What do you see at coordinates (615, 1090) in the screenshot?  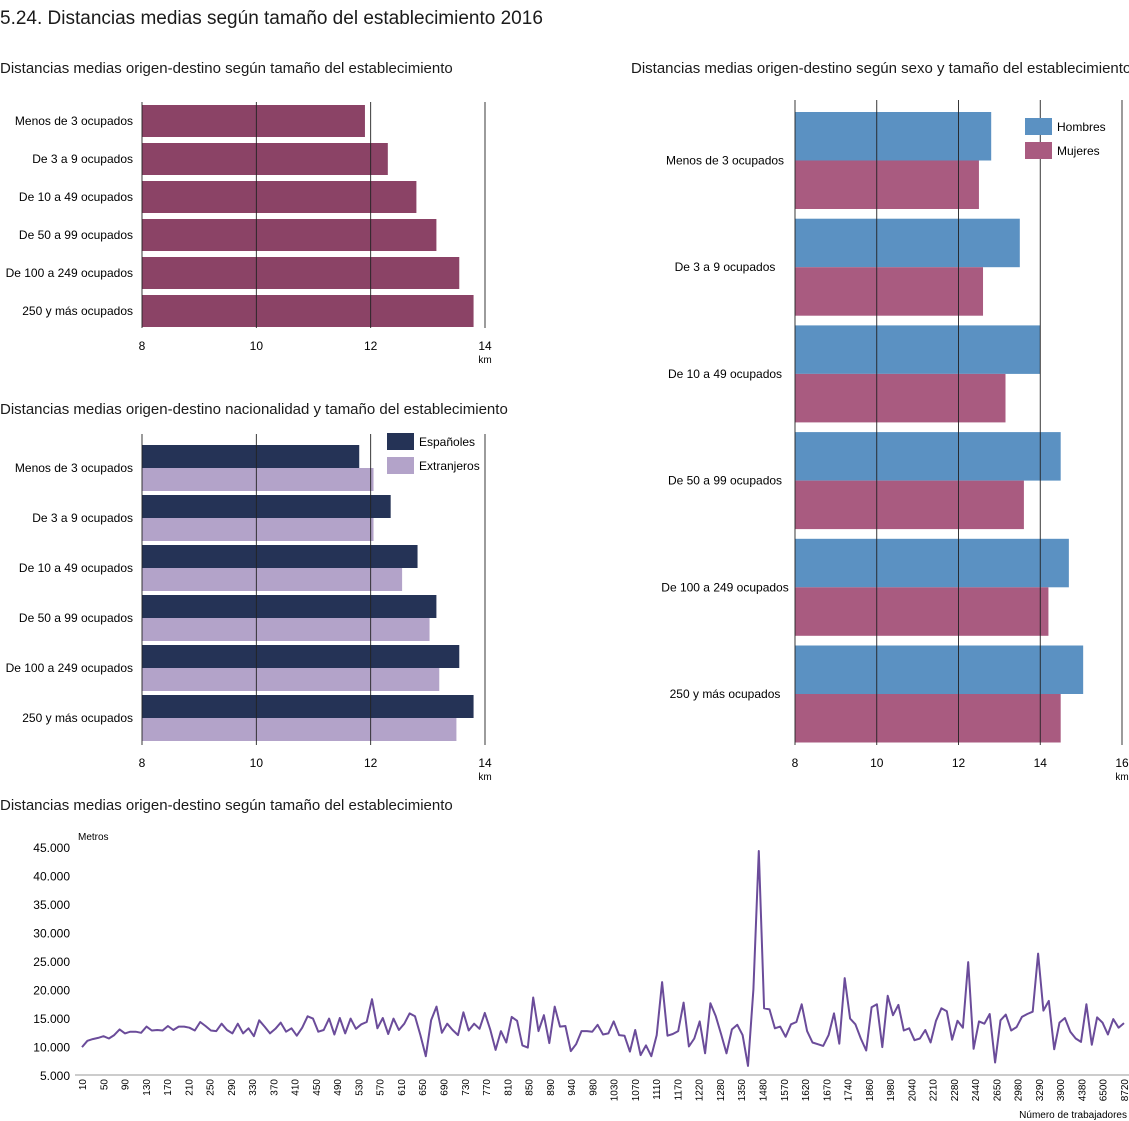 I see `x-tick-label: 1030` at bounding box center [615, 1090].